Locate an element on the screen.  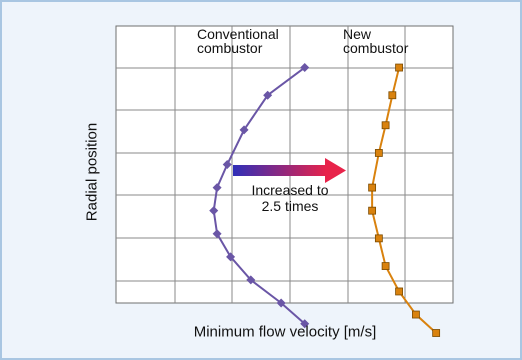
series-label-conventional: Conventional combustor is located at coordinates (238, 41).